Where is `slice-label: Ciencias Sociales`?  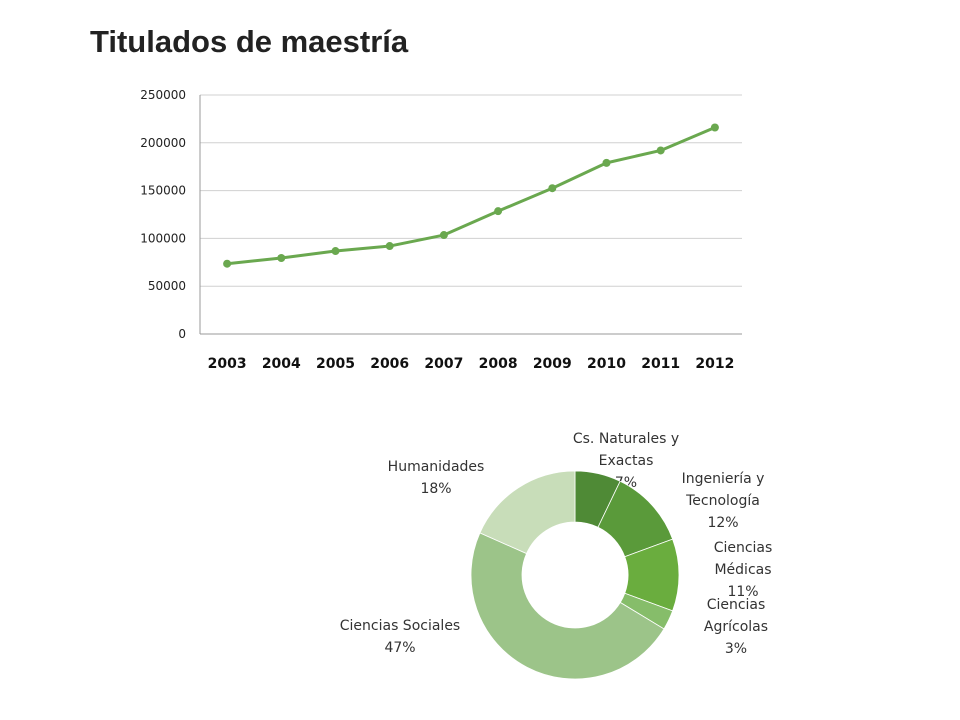 slice-label: Ciencias Sociales is located at coordinates (400, 626).